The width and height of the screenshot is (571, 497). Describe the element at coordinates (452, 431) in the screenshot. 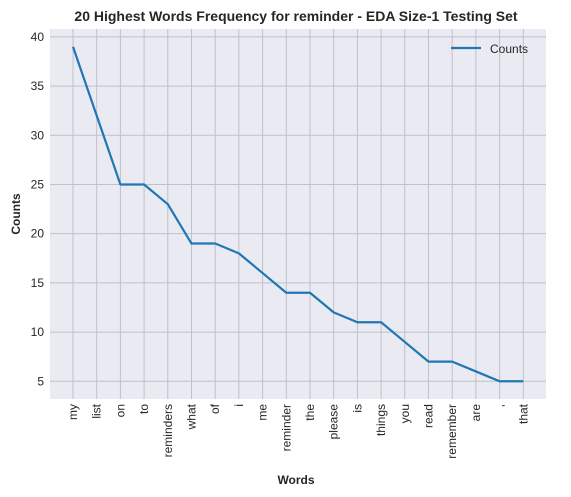

I see `x-tick-label: remember` at that location.